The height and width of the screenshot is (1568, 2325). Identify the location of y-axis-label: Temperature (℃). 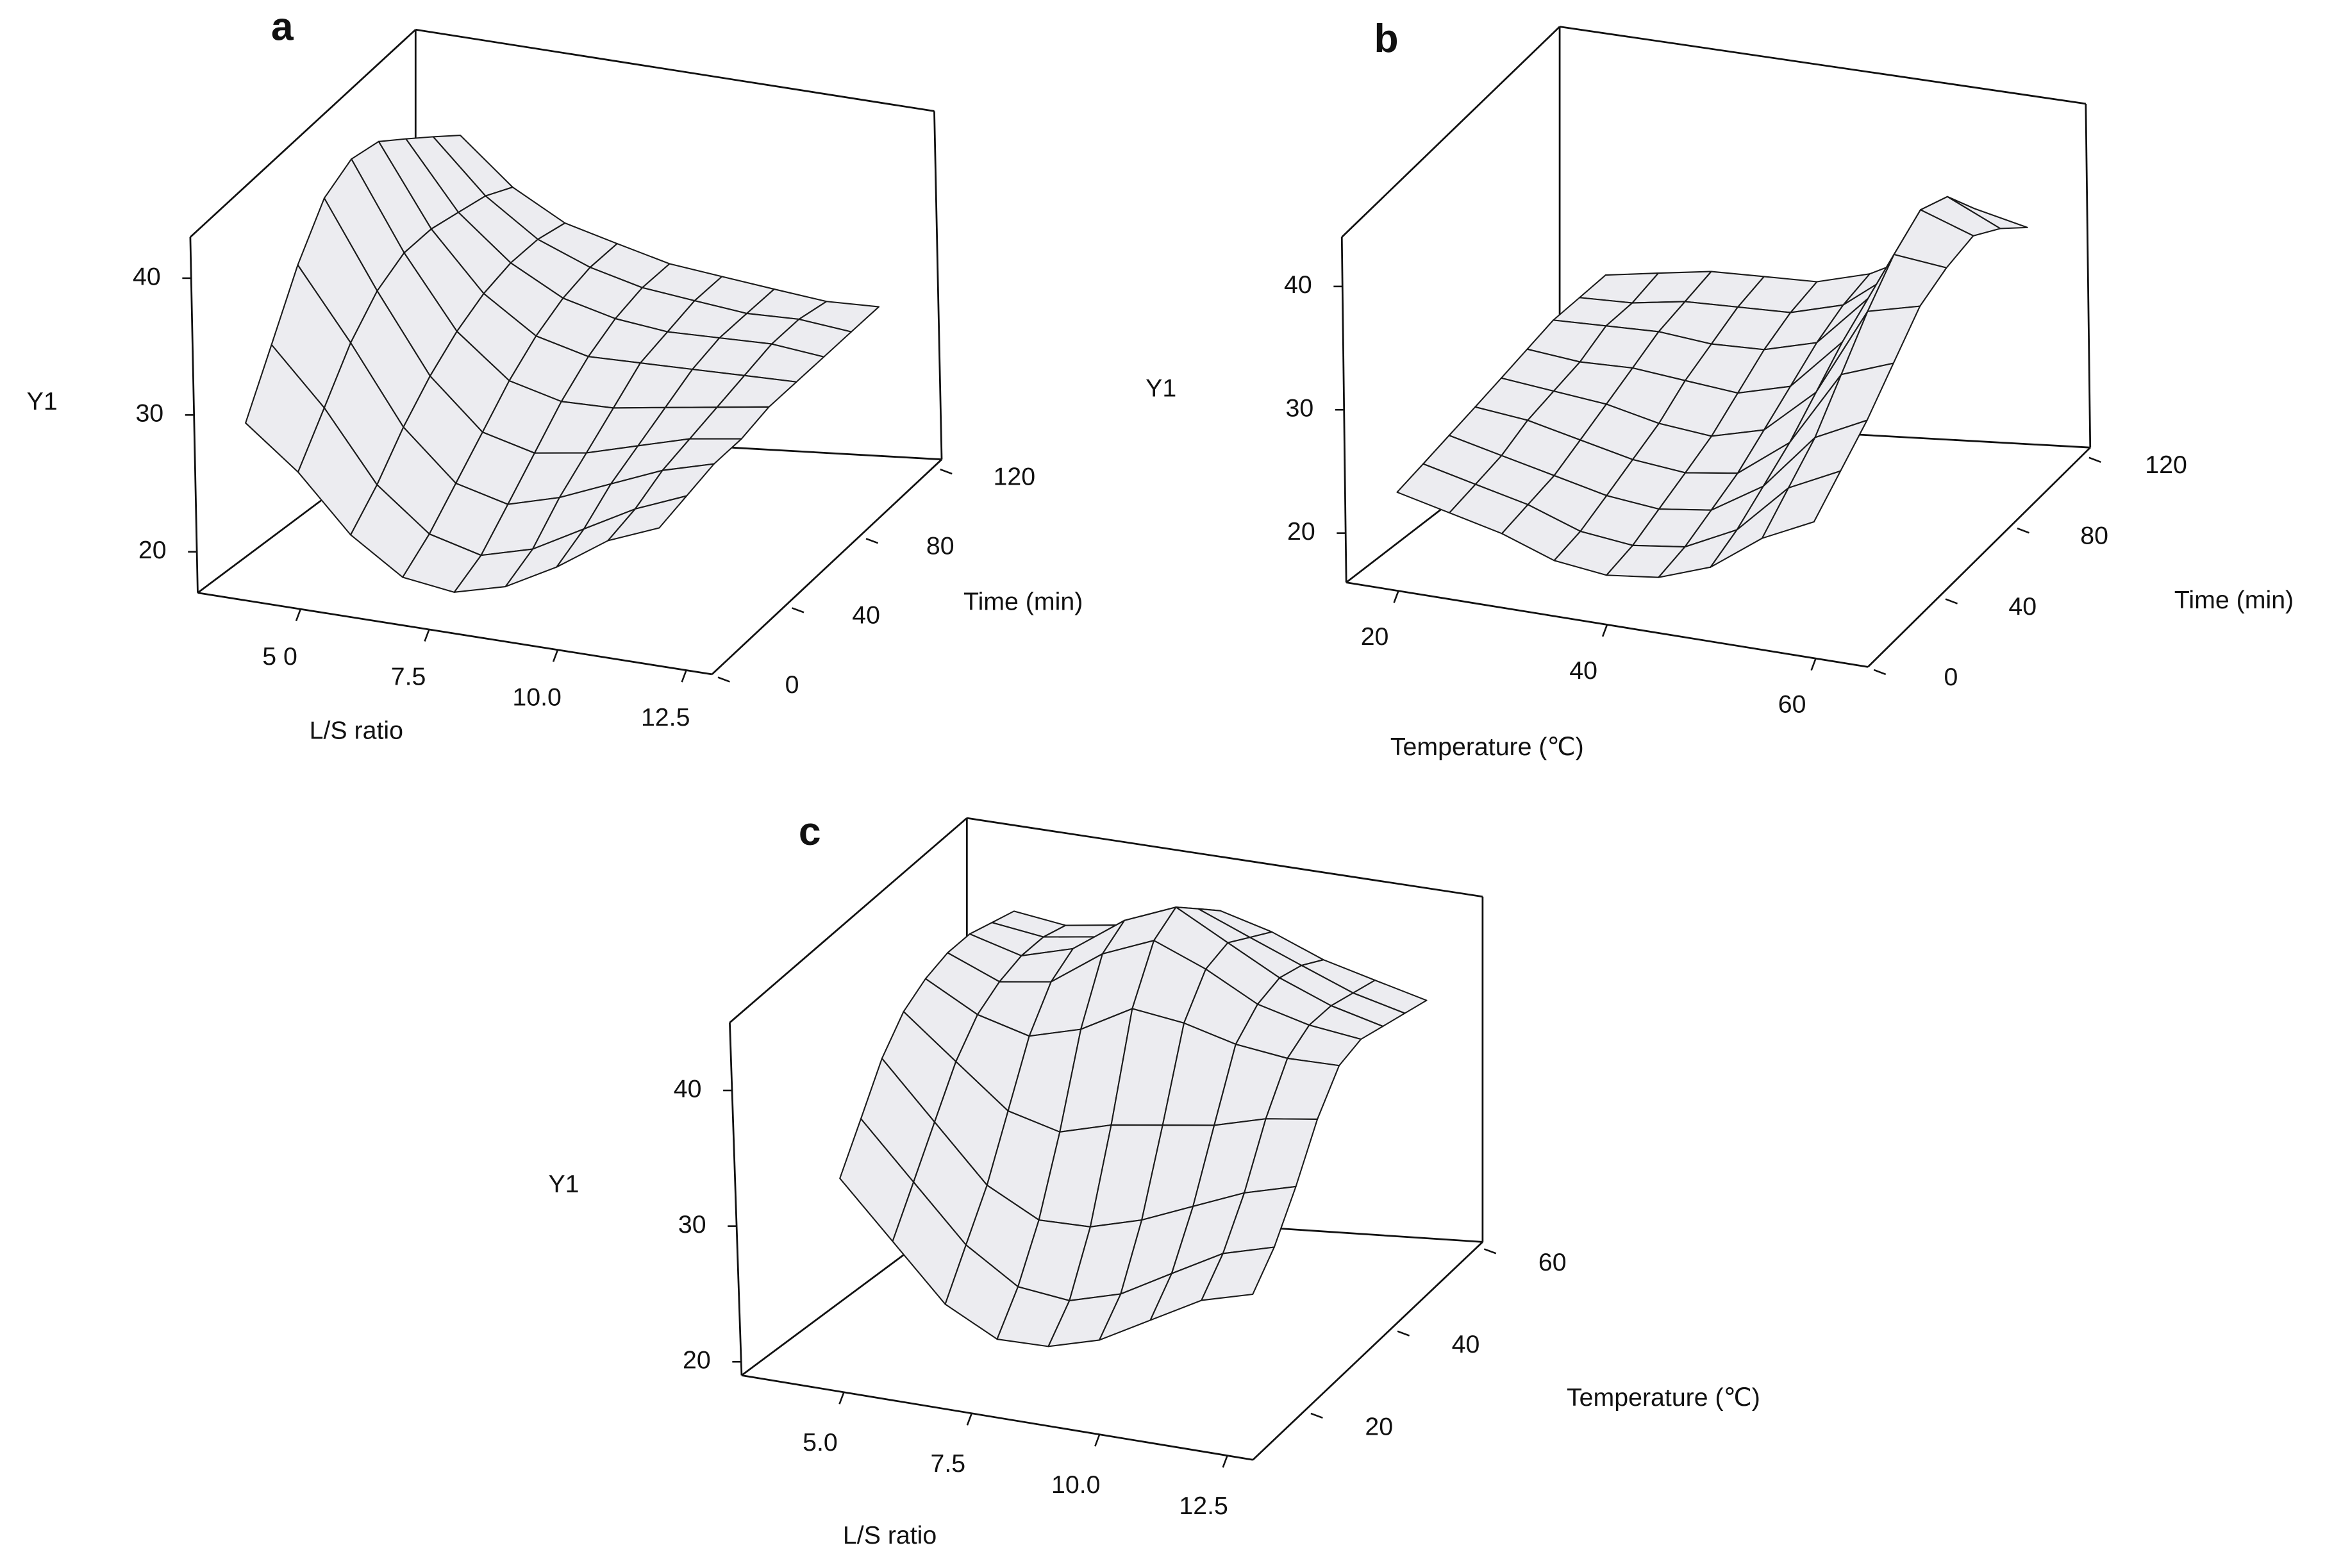
(1663, 1397).